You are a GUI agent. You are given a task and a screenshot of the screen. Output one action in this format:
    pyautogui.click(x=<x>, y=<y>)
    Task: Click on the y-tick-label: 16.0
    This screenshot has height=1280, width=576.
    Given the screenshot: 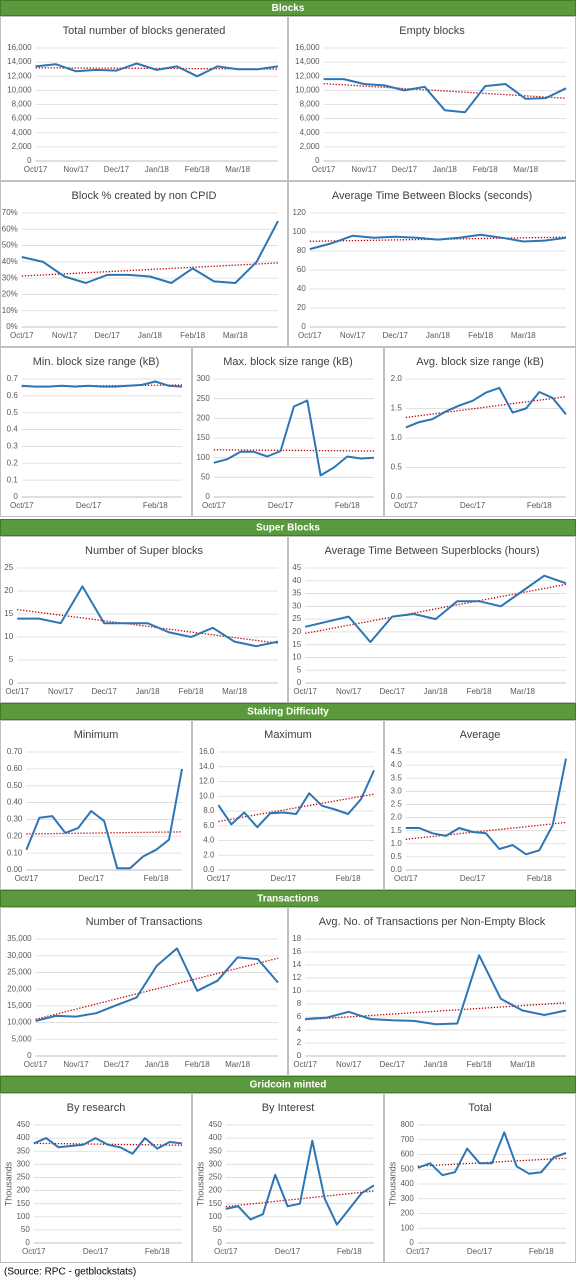 What is the action you would take?
    pyautogui.click(x=207, y=751)
    